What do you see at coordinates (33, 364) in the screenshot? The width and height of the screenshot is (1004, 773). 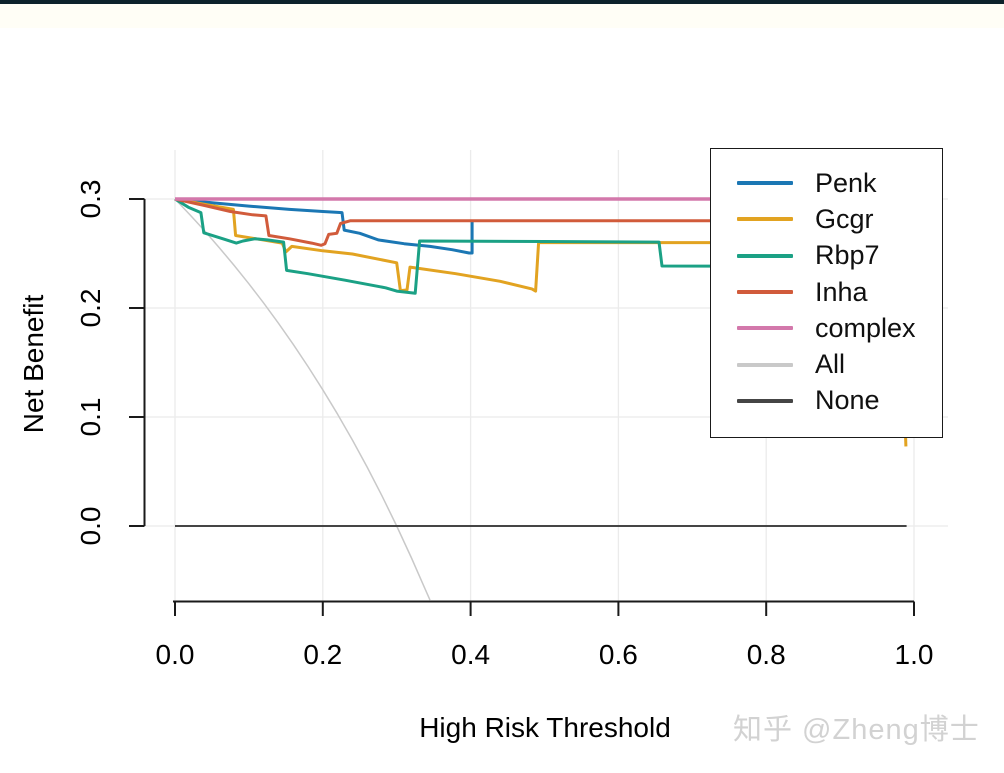 I see `y-axis-title: Net Benefit` at bounding box center [33, 364].